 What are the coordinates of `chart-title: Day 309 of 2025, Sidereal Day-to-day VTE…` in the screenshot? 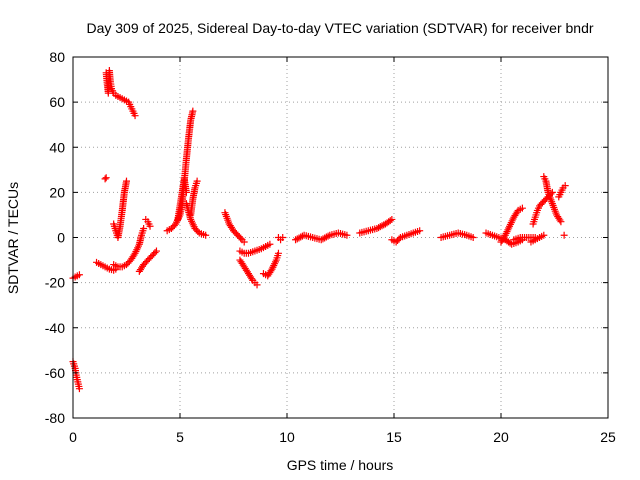 It's located at (339, 28).